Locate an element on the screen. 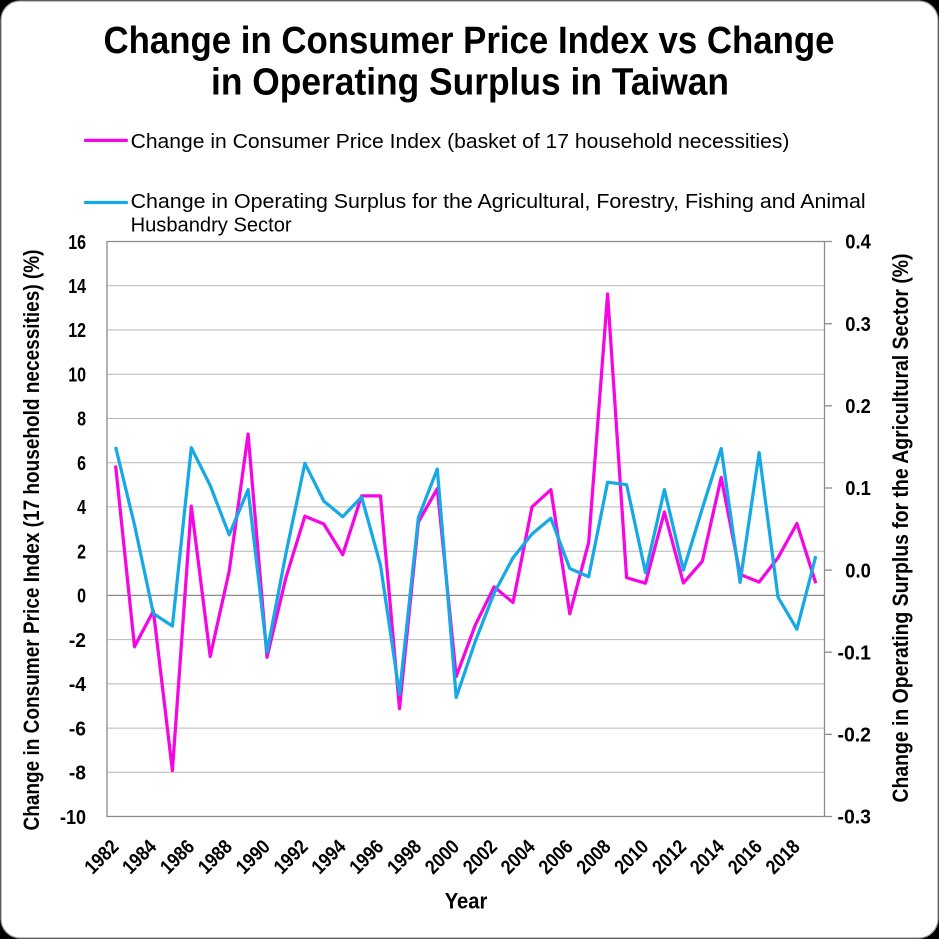 Image resolution: width=939 pixels, height=939 pixels. svg-text: 0.4 is located at coordinates (858, 243).